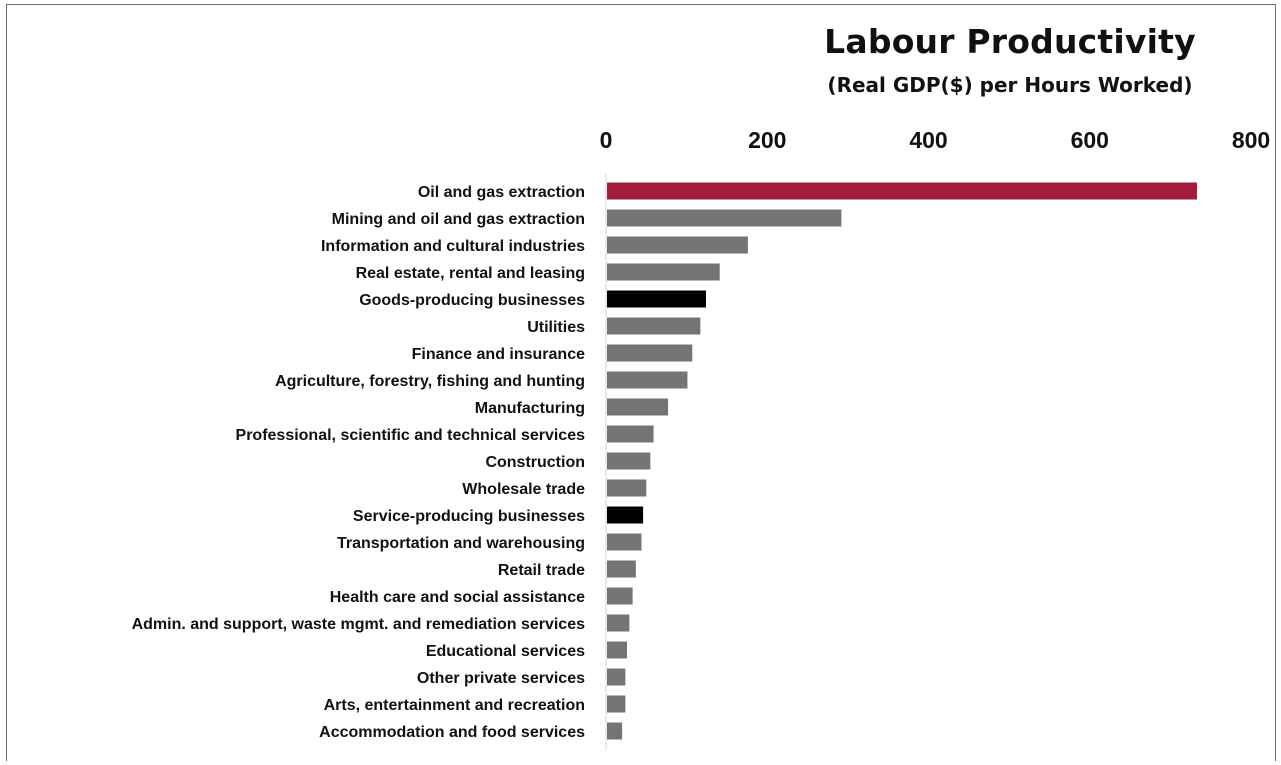 The height and width of the screenshot is (765, 1281). I want to click on category-label: Oil and gas extraction, so click(501, 192).